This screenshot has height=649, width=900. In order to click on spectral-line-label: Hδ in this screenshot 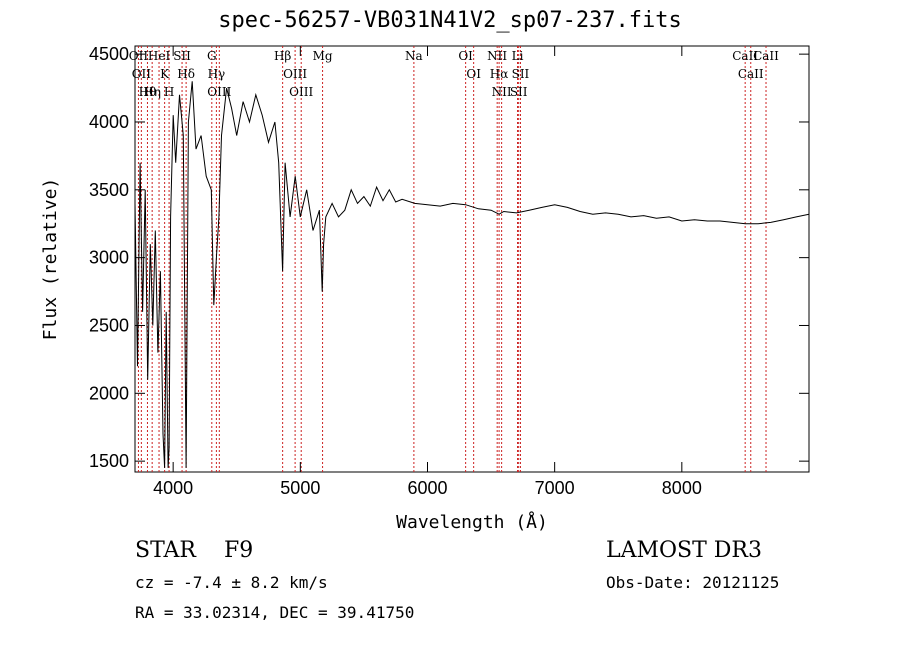, I will do `click(186, 74)`.